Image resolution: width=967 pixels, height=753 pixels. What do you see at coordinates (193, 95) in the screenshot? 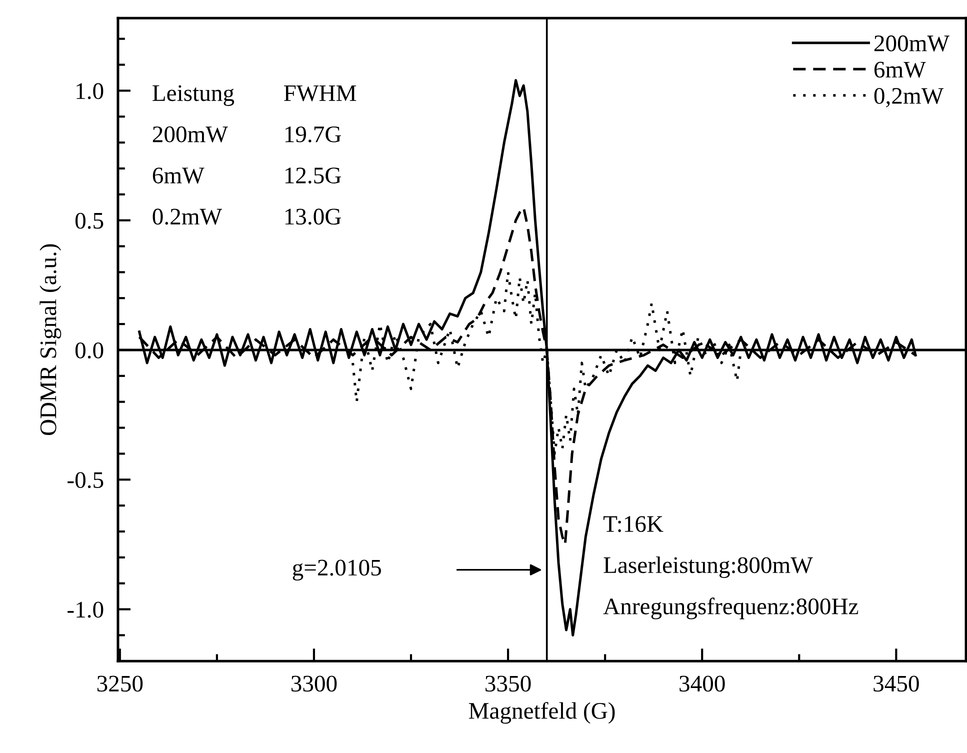
I see `annotation: Leistung` at bounding box center [193, 95].